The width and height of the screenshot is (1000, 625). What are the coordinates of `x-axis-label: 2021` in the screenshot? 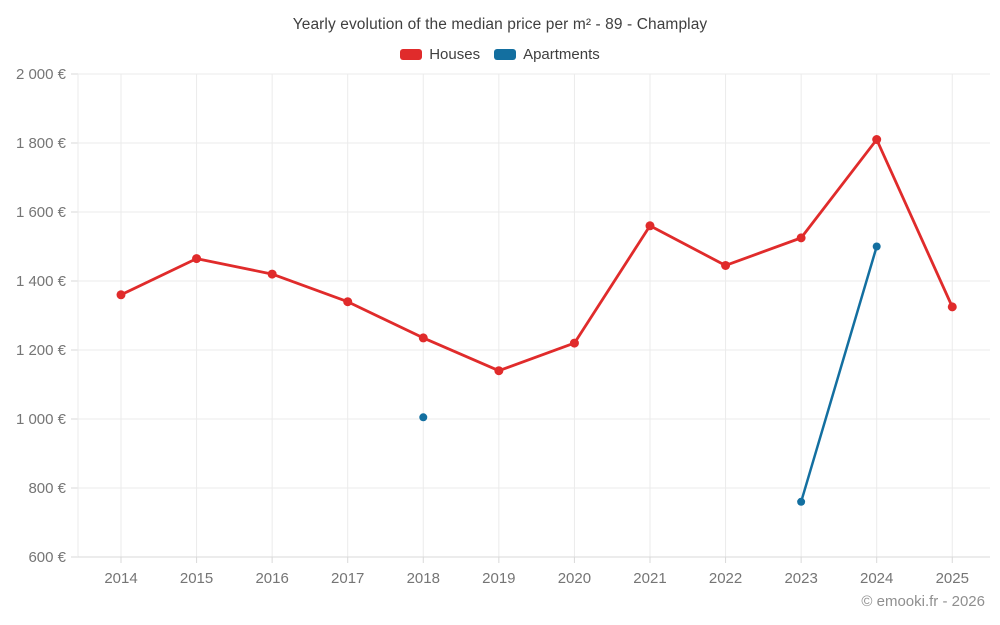 It's located at (649, 578).